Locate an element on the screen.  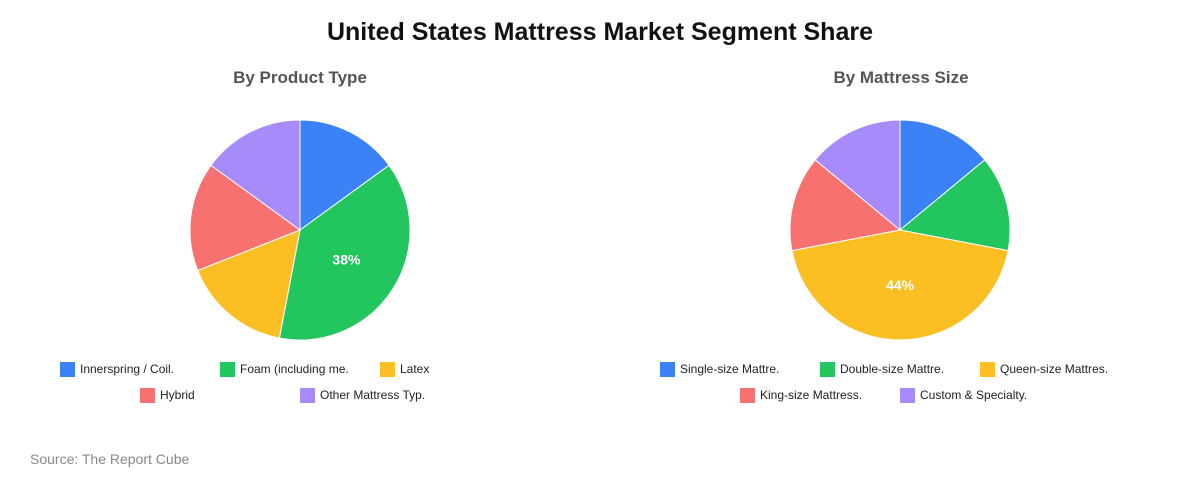
legend-item-hybrid: Hybrid is located at coordinates (167, 395).